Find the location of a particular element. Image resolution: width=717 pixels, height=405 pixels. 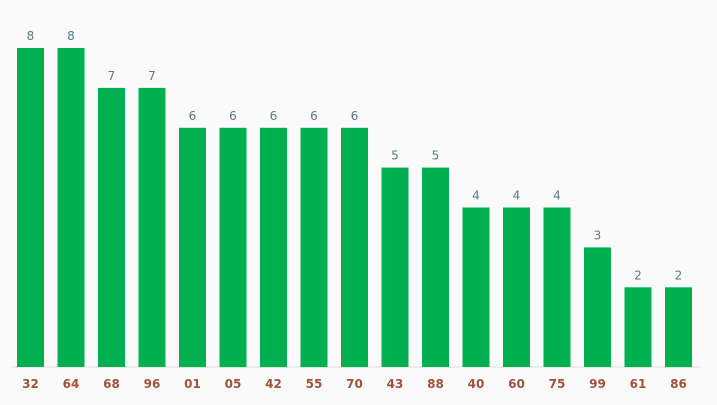

category-label-43: 43 is located at coordinates (395, 384).